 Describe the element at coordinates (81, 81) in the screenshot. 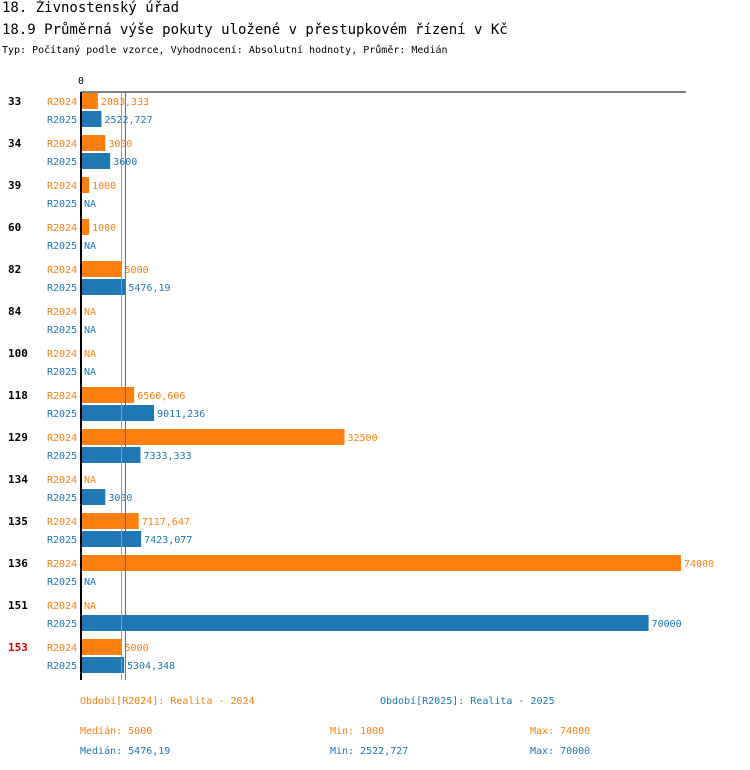

I see `axis-zero-label: 0` at that location.